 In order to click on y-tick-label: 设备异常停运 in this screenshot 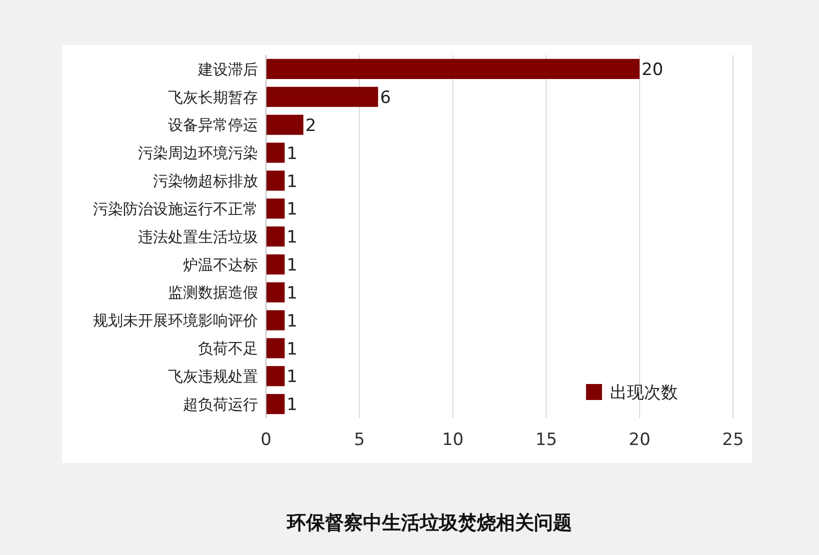, I will do `click(213, 125)`.